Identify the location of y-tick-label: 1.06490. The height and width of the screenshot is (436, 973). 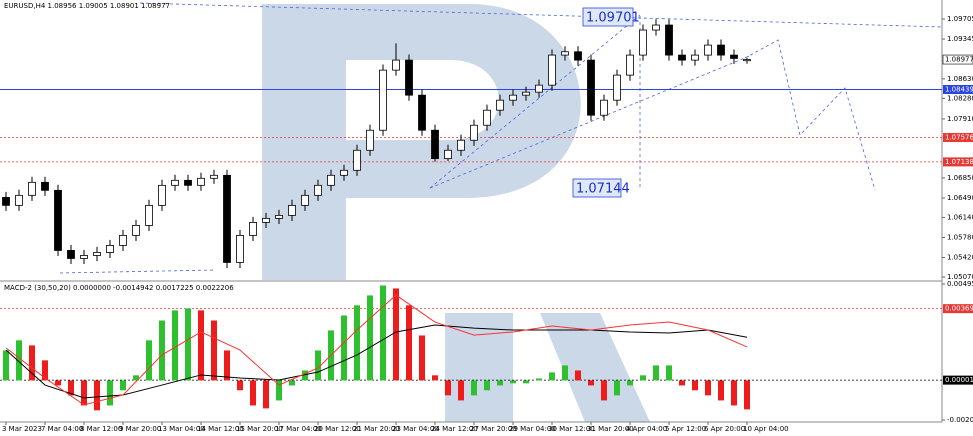
(960, 198).